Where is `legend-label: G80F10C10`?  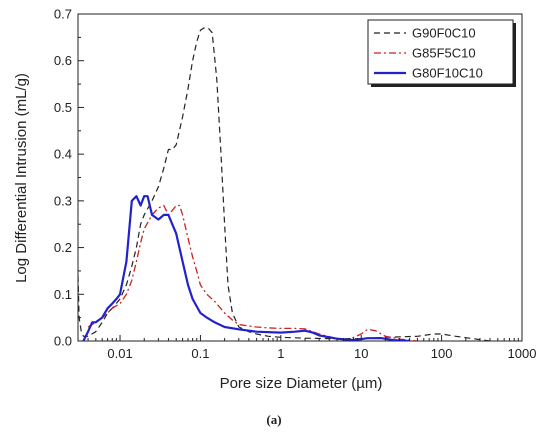 legend-label: G80F10C10 is located at coordinates (447, 73).